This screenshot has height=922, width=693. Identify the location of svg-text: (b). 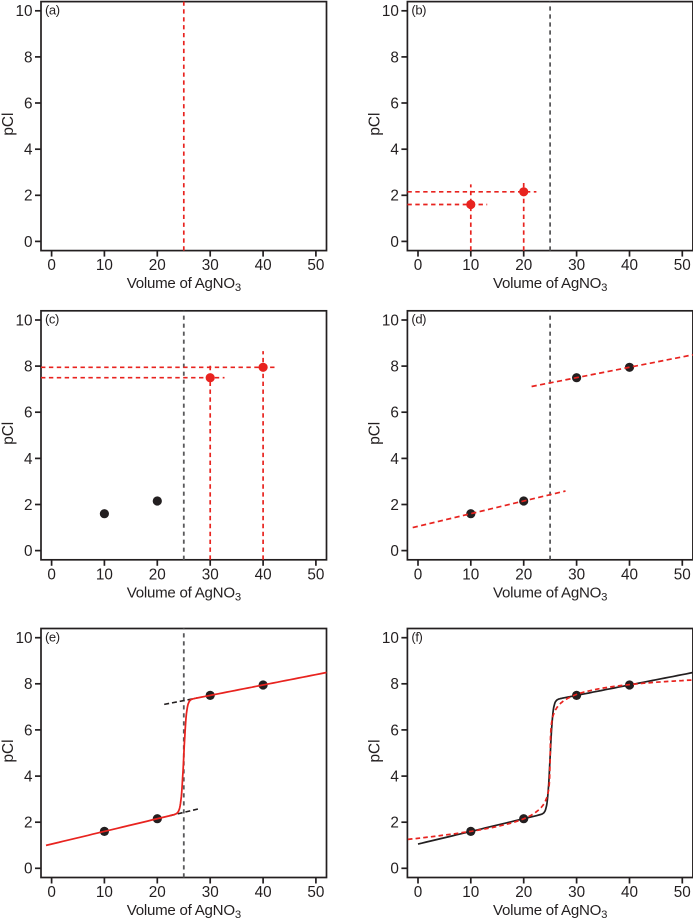
(418, 10).